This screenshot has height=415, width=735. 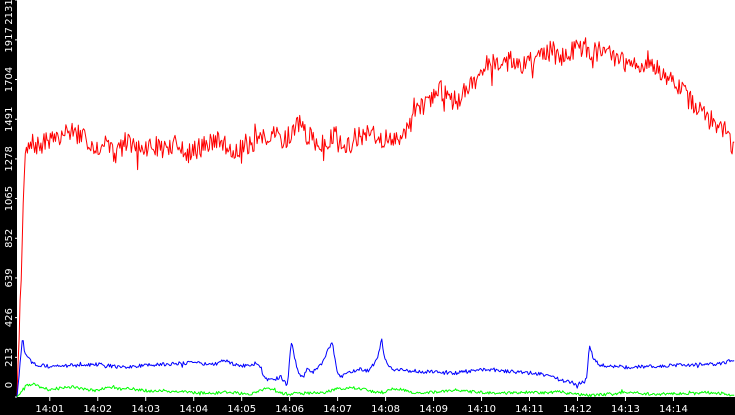 I want to click on y-tick-label: 1704, so click(x=9, y=79).